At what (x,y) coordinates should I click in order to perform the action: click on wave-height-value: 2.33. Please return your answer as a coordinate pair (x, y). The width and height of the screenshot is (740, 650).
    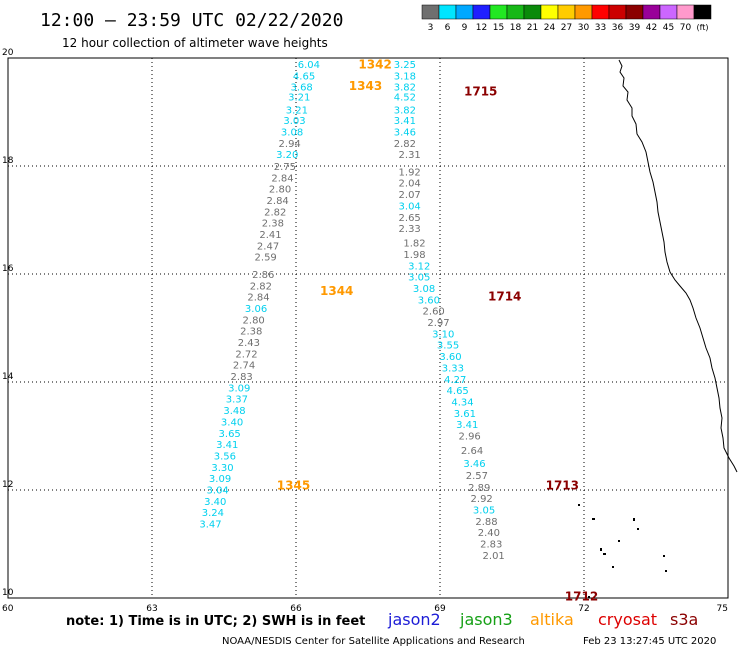
    Looking at the image, I should click on (410, 229).